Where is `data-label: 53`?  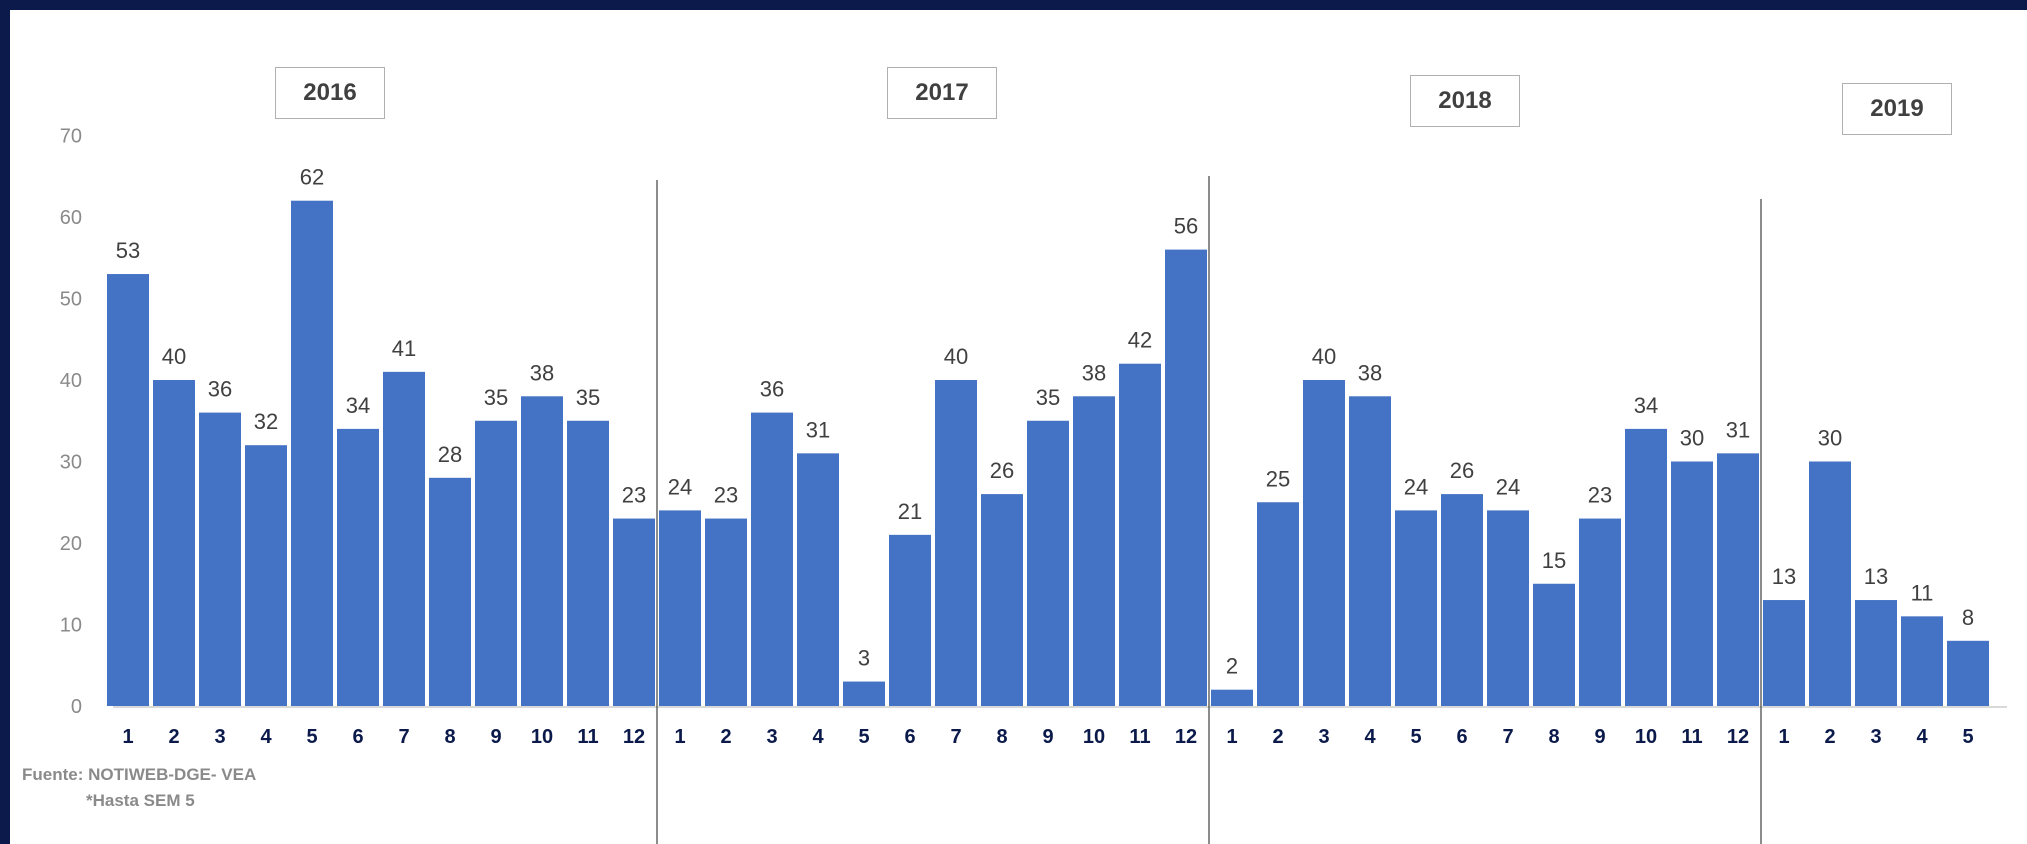
data-label: 53 is located at coordinates (128, 250).